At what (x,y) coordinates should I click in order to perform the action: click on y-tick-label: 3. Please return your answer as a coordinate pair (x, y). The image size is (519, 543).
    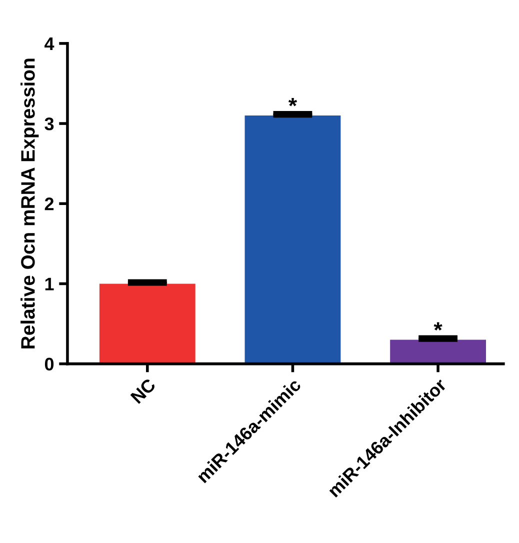
    Looking at the image, I should click on (49, 123).